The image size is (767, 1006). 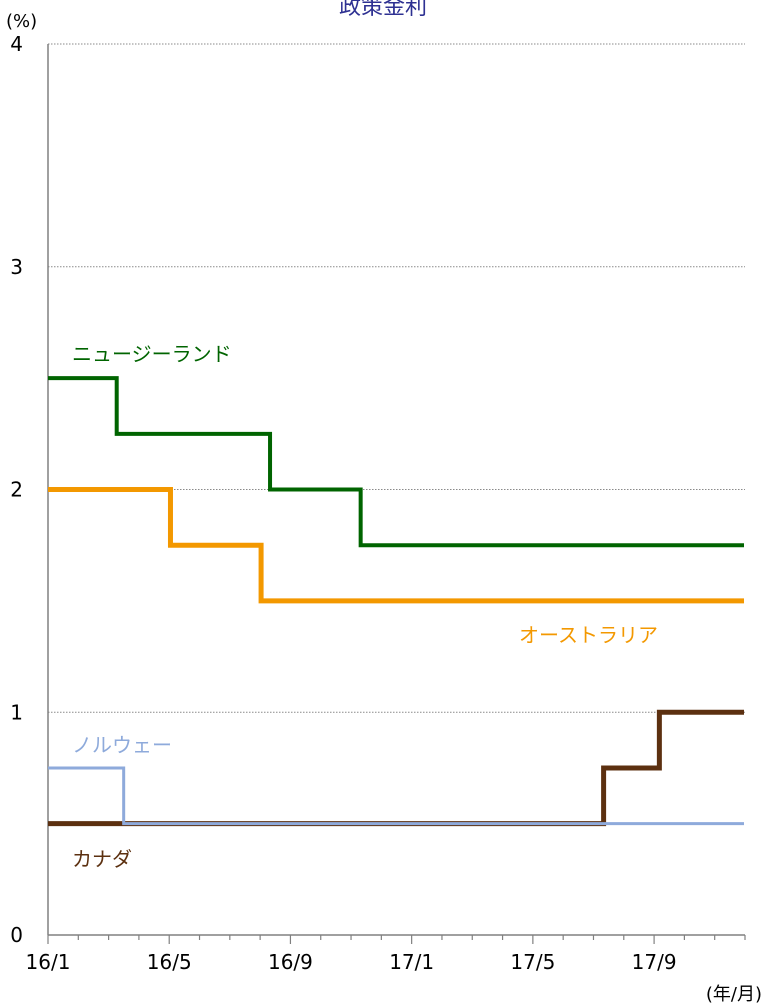 I want to click on y-axis-unit: (%), so click(x=21, y=21).